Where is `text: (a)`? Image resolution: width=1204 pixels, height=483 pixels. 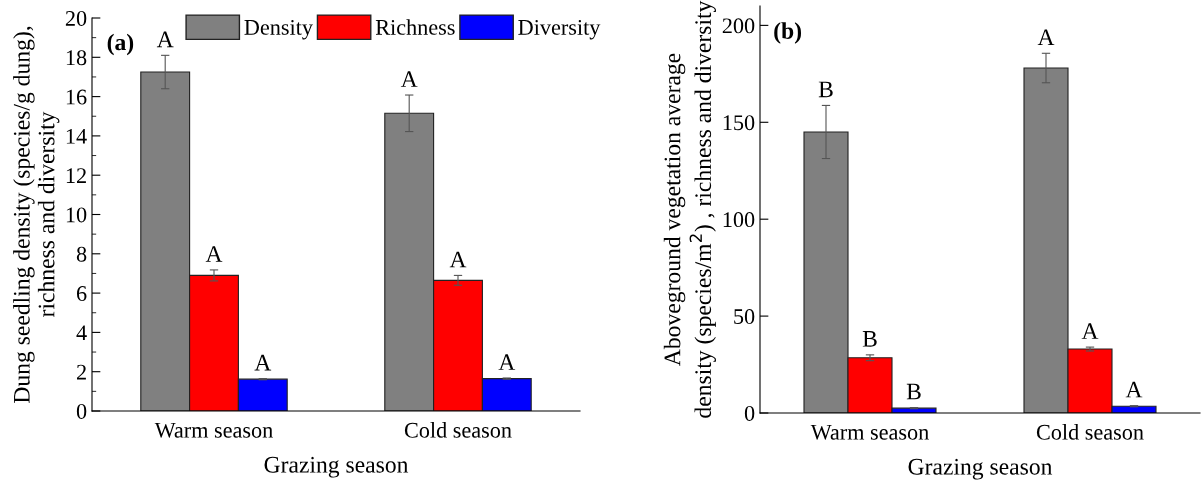 text: (a) is located at coordinates (120, 44).